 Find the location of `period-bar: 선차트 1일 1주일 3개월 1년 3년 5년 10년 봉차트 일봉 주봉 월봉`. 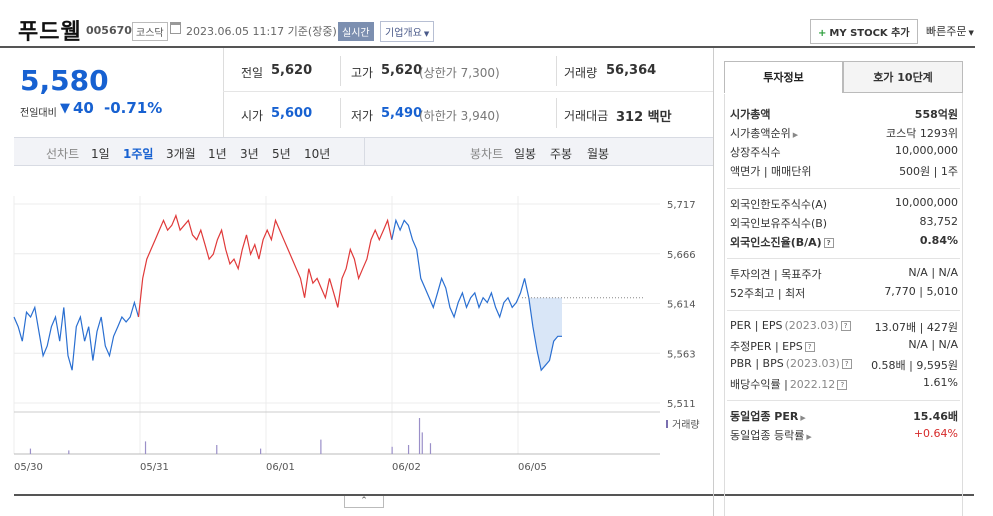

period-bar: 선차트 1일 1주일 3개월 1년 3년 5년 10년 봉차트 일봉 주봉 월봉 is located at coordinates (363, 151).